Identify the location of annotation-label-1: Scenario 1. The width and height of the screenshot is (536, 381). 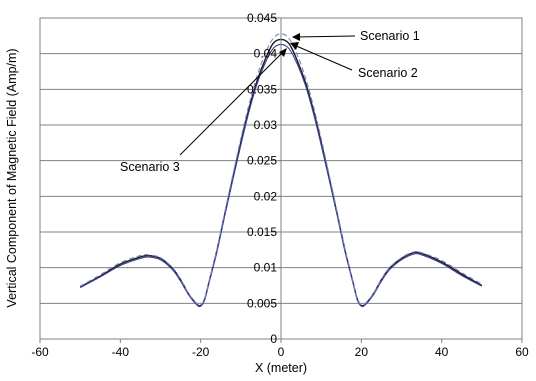
(390, 36).